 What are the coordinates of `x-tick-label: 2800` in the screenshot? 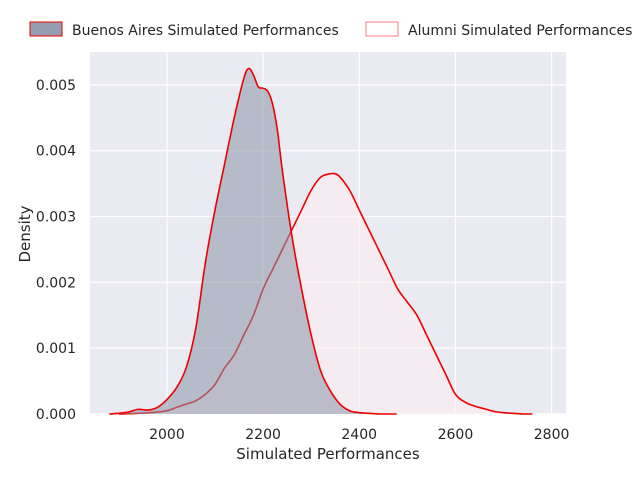 It's located at (552, 435).